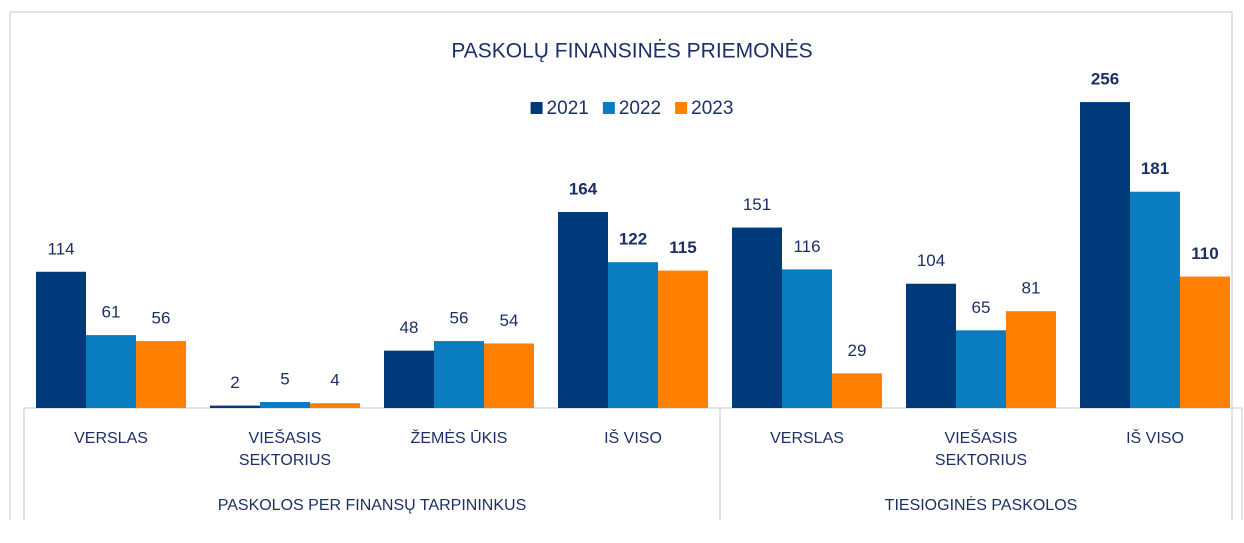 This screenshot has width=1244, height=543. What do you see at coordinates (583, 189) in the screenshot?
I see `value-label: 164` at bounding box center [583, 189].